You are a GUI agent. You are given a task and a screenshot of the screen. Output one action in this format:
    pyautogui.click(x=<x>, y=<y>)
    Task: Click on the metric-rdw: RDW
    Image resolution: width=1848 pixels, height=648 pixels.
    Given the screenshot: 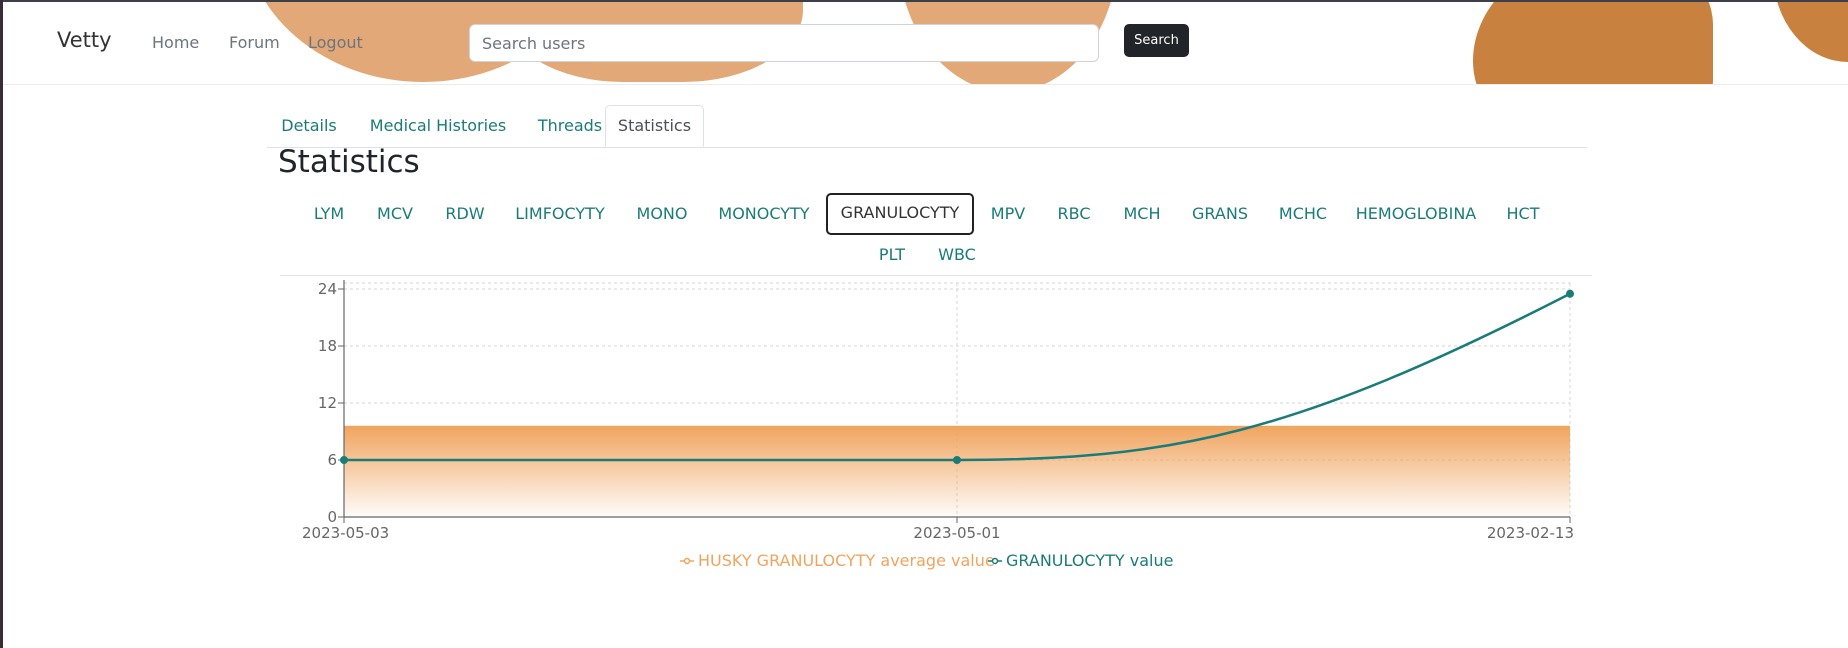 What is the action you would take?
    pyautogui.click(x=465, y=213)
    